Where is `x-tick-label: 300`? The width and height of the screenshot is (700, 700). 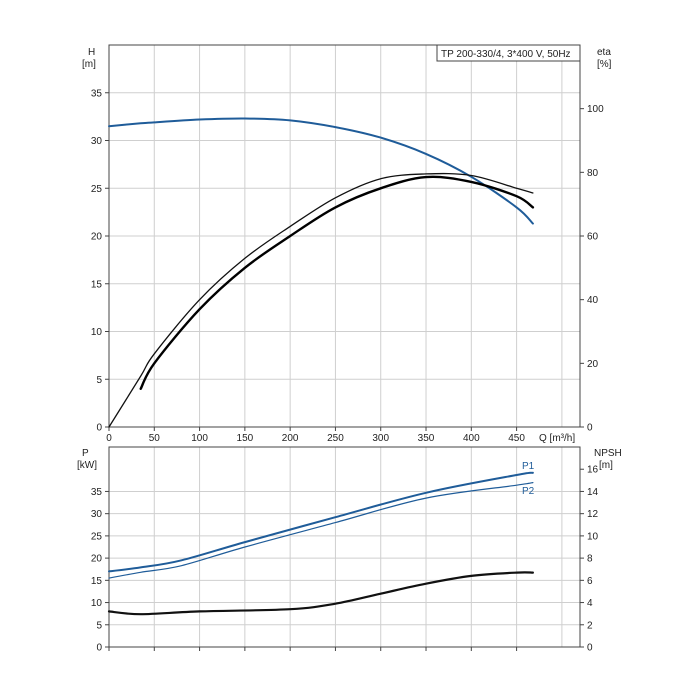
x-tick-label: 300 is located at coordinates (380, 438).